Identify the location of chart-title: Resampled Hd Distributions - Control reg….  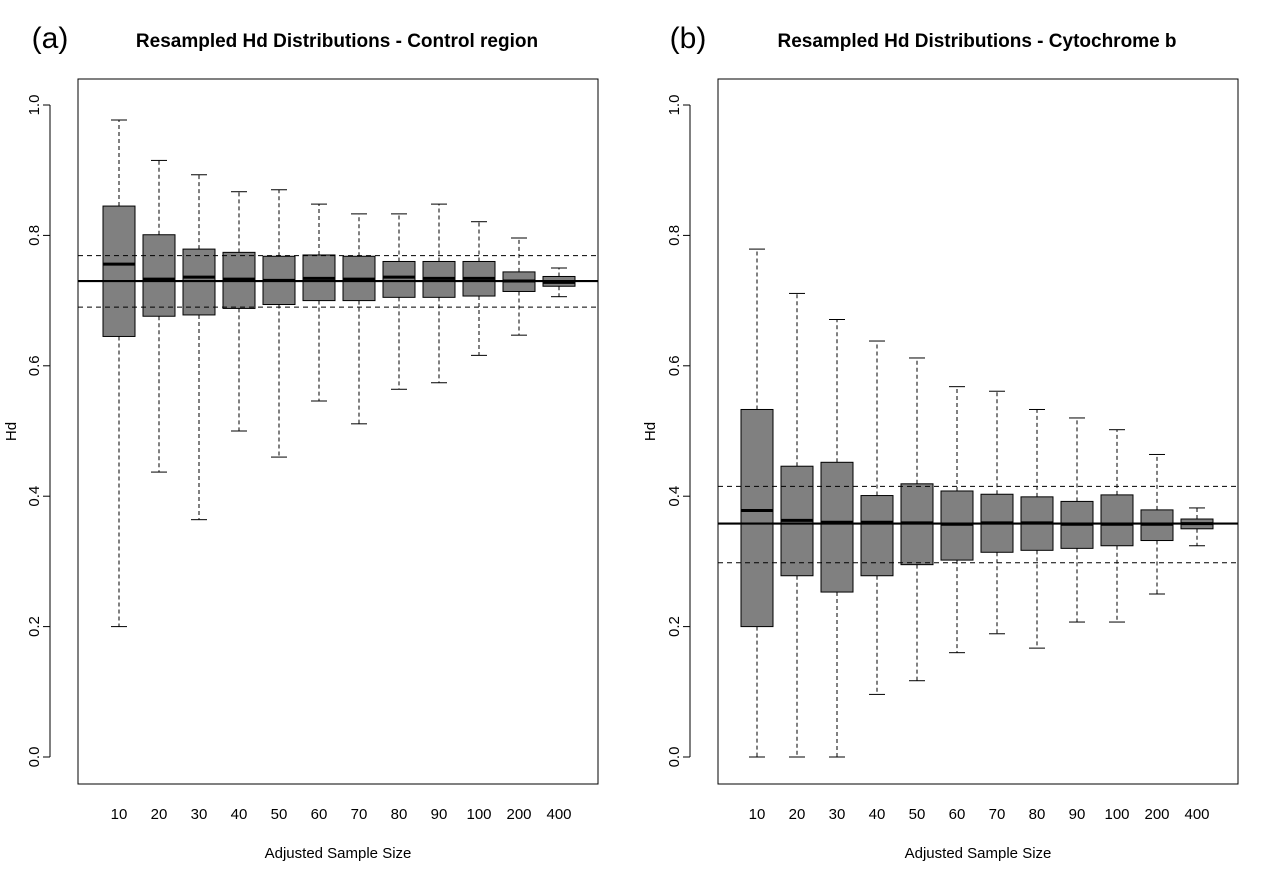
(337, 41).